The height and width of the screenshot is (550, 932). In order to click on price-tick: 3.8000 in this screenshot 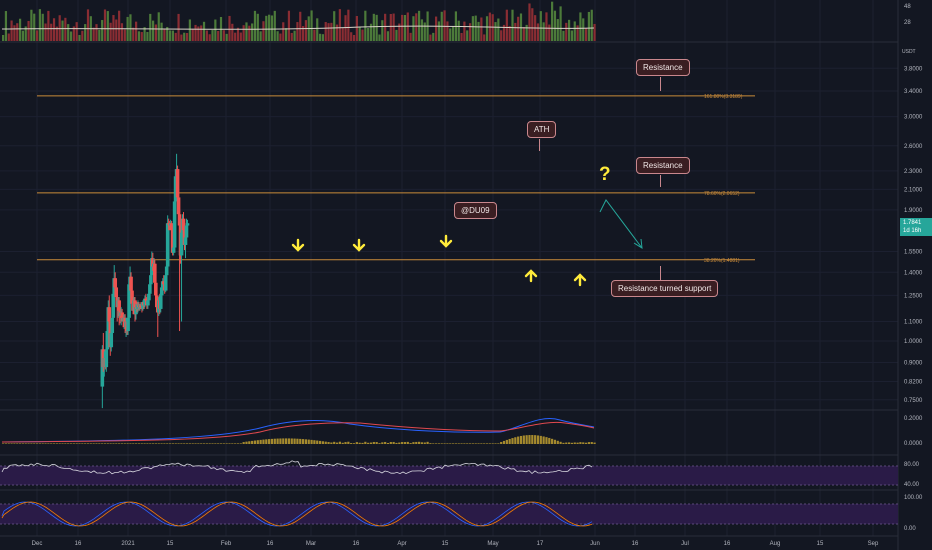, I will do `click(913, 69)`.